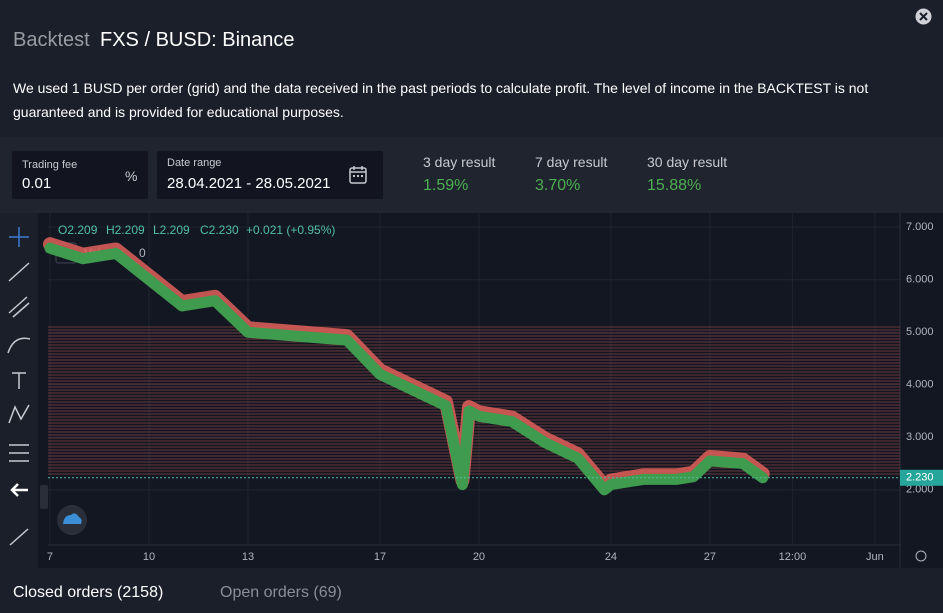 Image resolution: width=943 pixels, height=613 pixels. Describe the element at coordinates (921, 556) in the screenshot. I see `settings-icon` at that location.